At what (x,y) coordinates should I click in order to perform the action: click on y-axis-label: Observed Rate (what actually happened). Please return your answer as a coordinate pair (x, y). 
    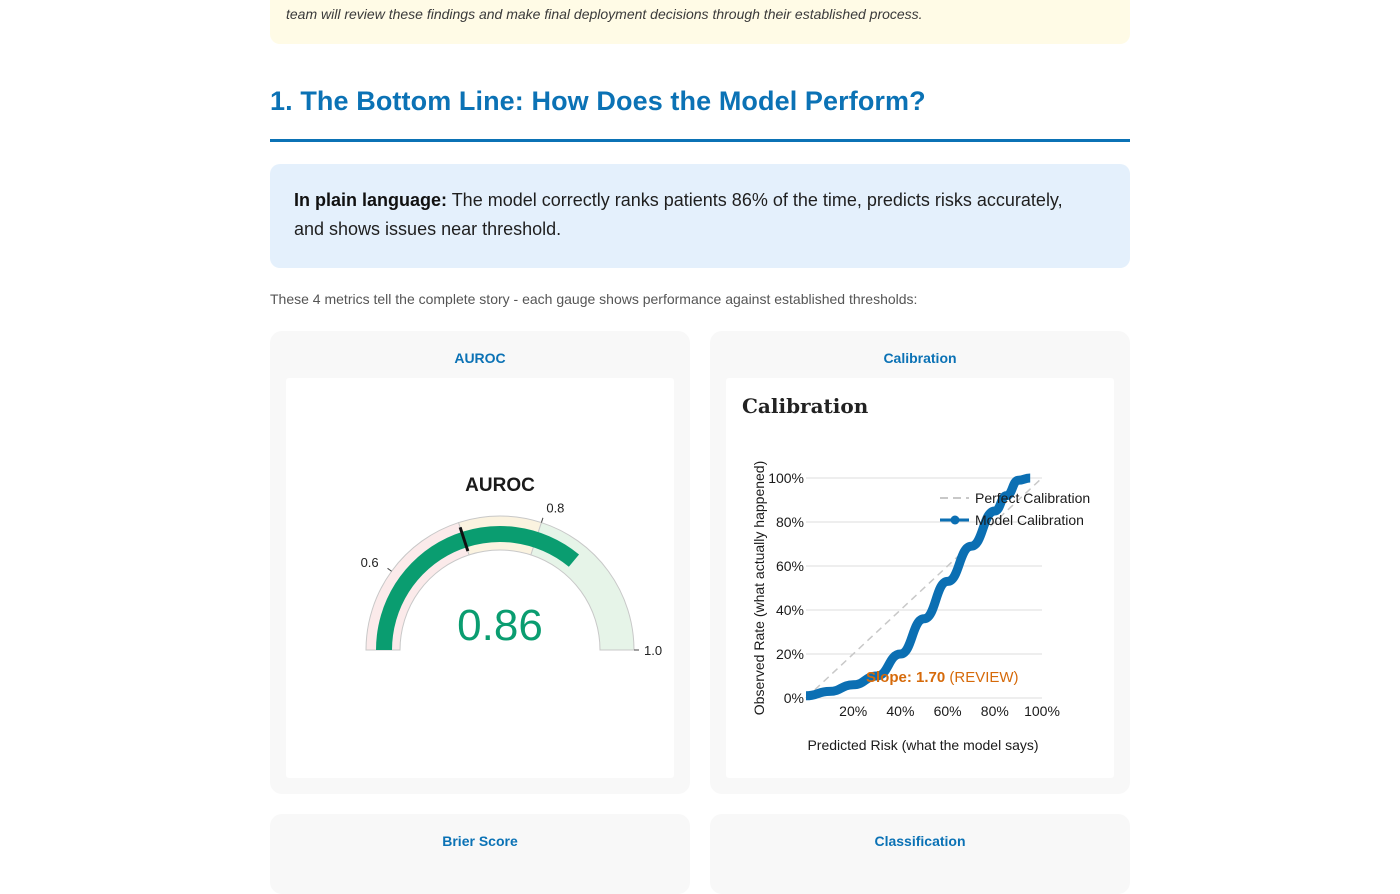
    Looking at the image, I should click on (759, 588).